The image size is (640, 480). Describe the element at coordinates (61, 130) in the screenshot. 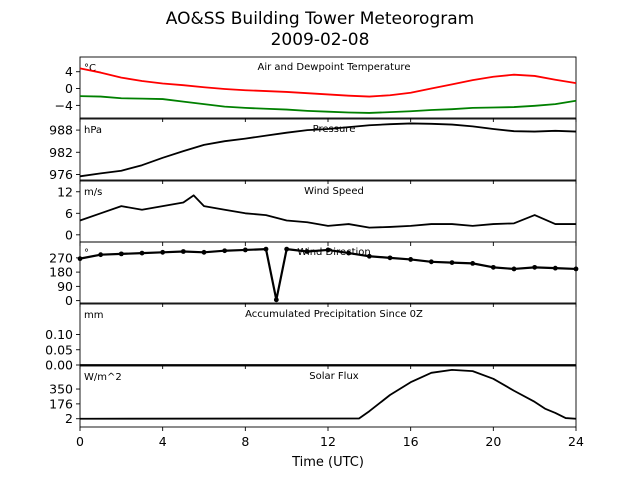

I see `pressure-ytick-label: 988` at that location.